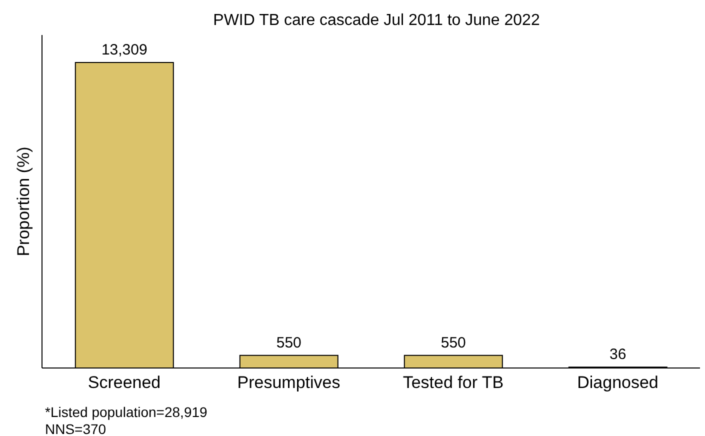  I want to click on x-tick-label: Diagnosed, so click(617, 382).